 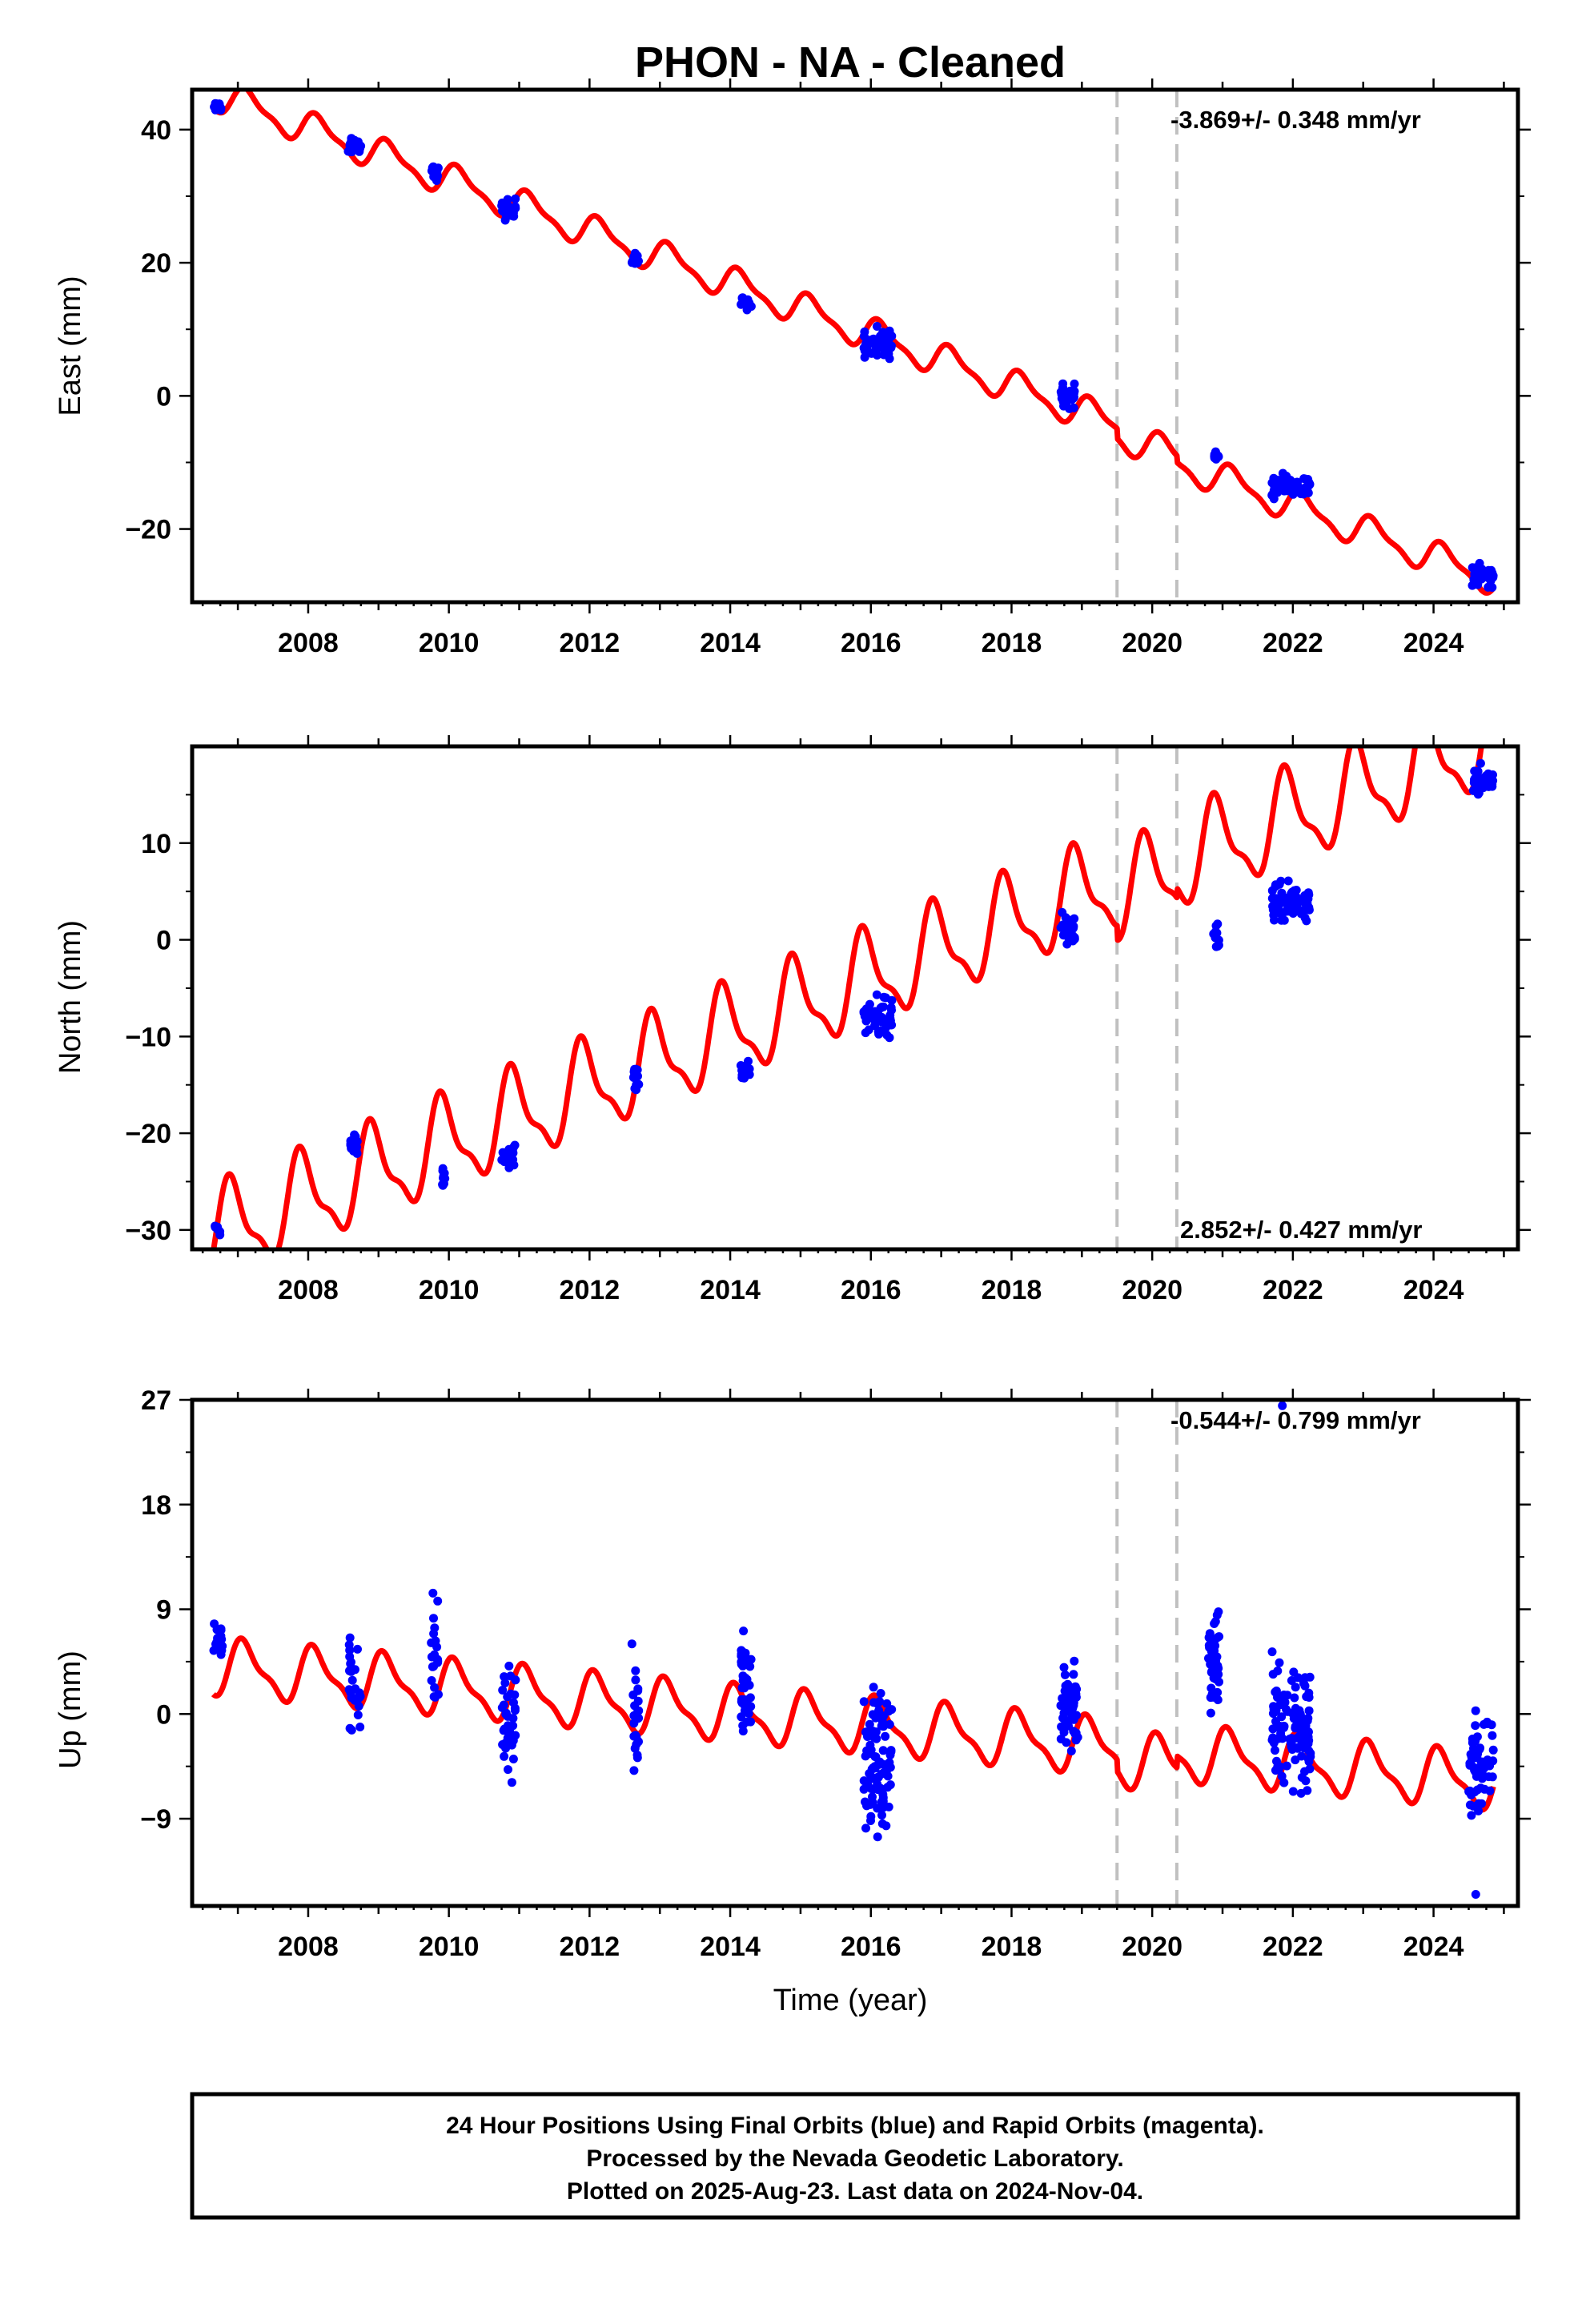 What do you see at coordinates (156, 1400) in the screenshot?
I see `up-y-tick-label: 27` at bounding box center [156, 1400].